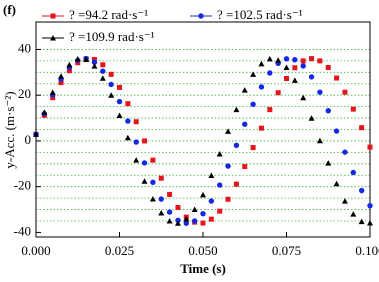  What do you see at coordinates (9, 129) in the screenshot?
I see `y-axis-title: y-Acc. (m·s⁻²)` at bounding box center [9, 129].